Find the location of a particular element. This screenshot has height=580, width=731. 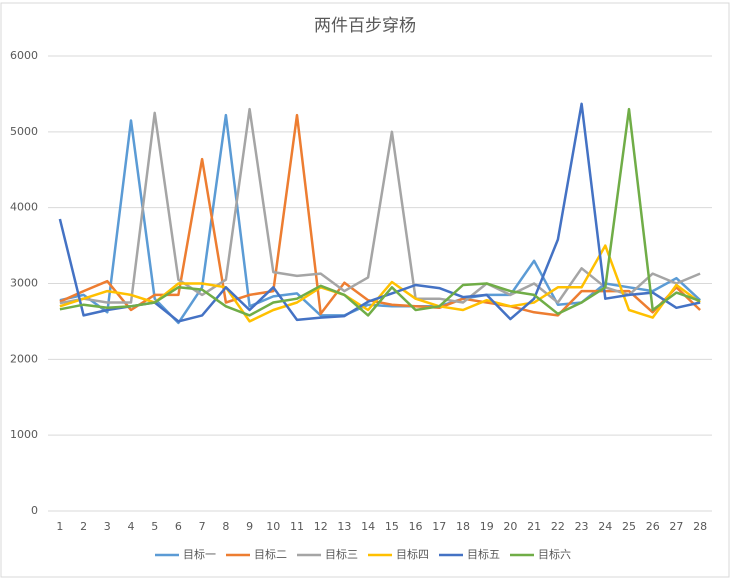

x-tick-label: 14 is located at coordinates (368, 526).